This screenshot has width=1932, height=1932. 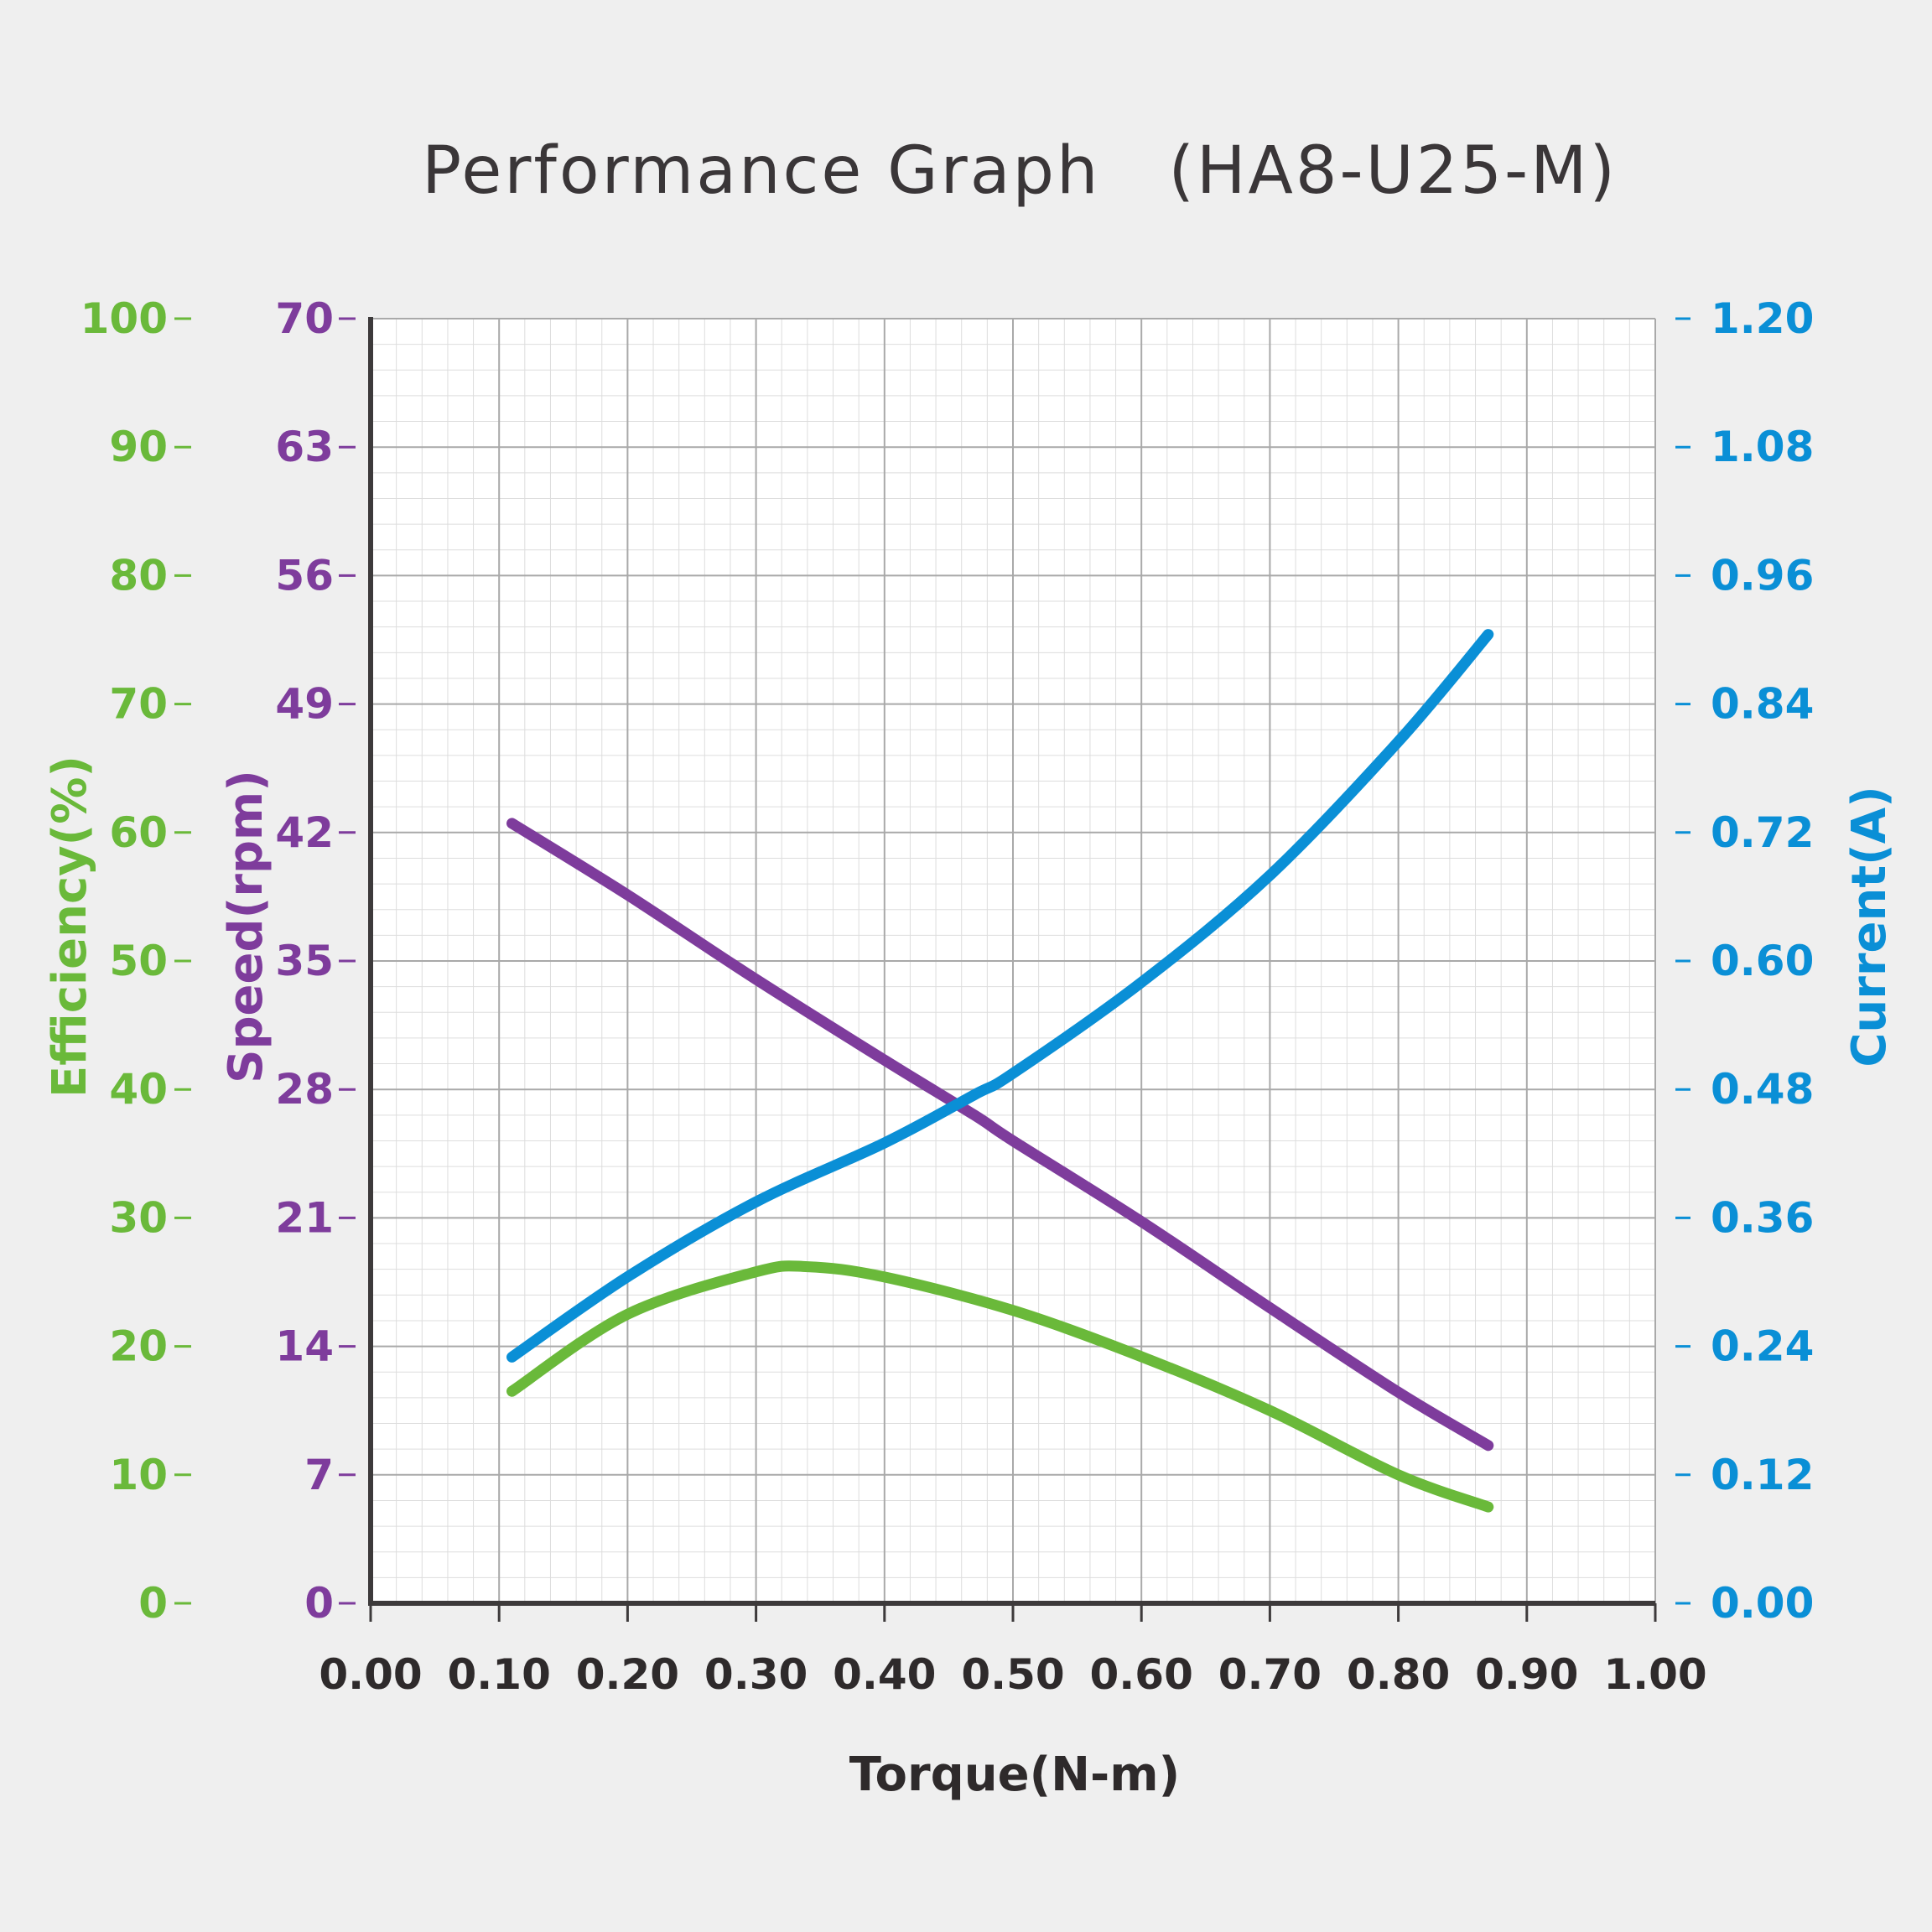 What do you see at coordinates (70, 927) in the screenshot?
I see `efficiency-axis-label: Efficiency(%)` at bounding box center [70, 927].